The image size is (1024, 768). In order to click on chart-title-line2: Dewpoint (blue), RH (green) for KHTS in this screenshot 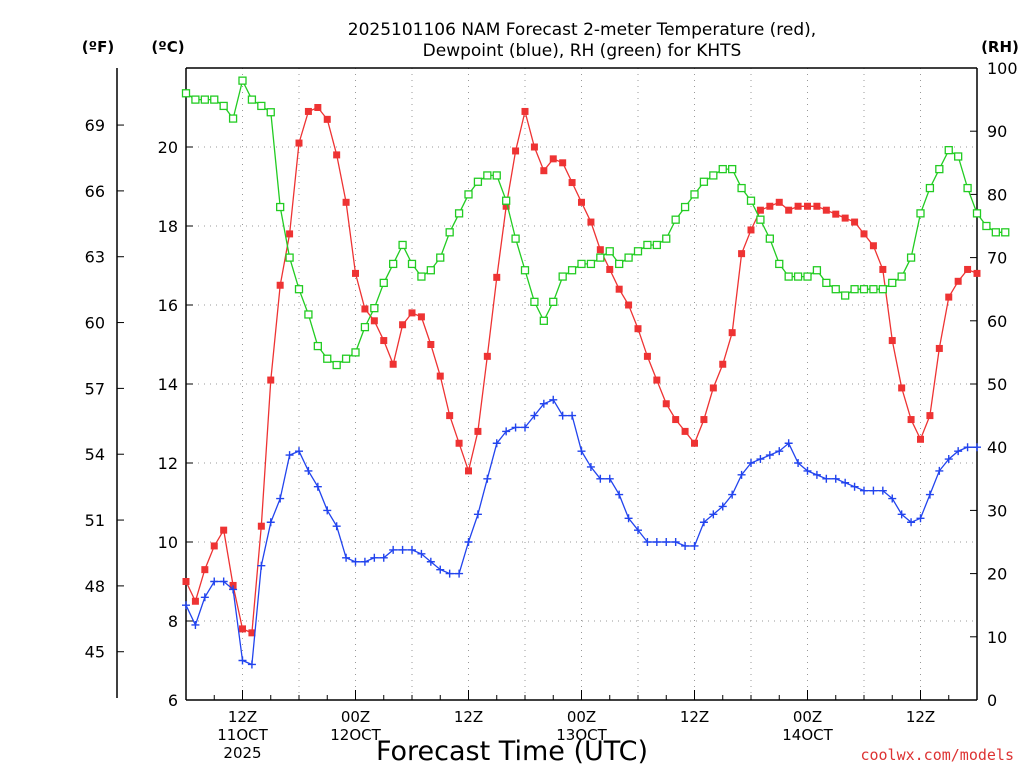, I will do `click(582, 51)`.